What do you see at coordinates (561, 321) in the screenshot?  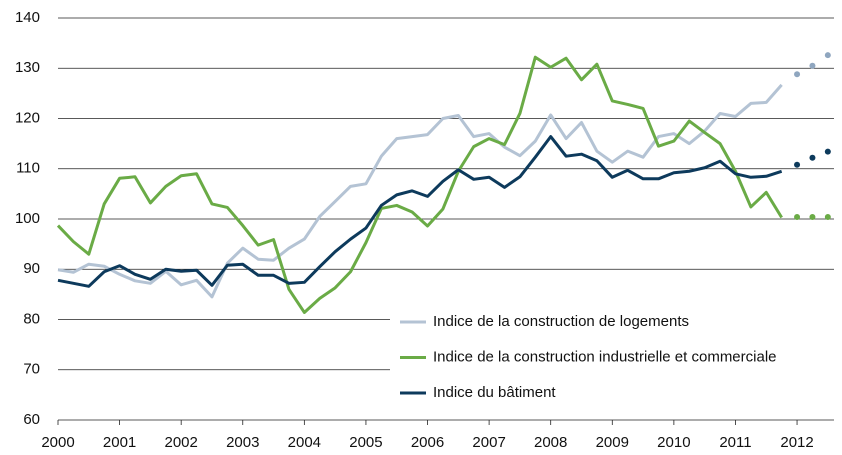 I see `legend-label: Indice de la construction de logements` at bounding box center [561, 321].